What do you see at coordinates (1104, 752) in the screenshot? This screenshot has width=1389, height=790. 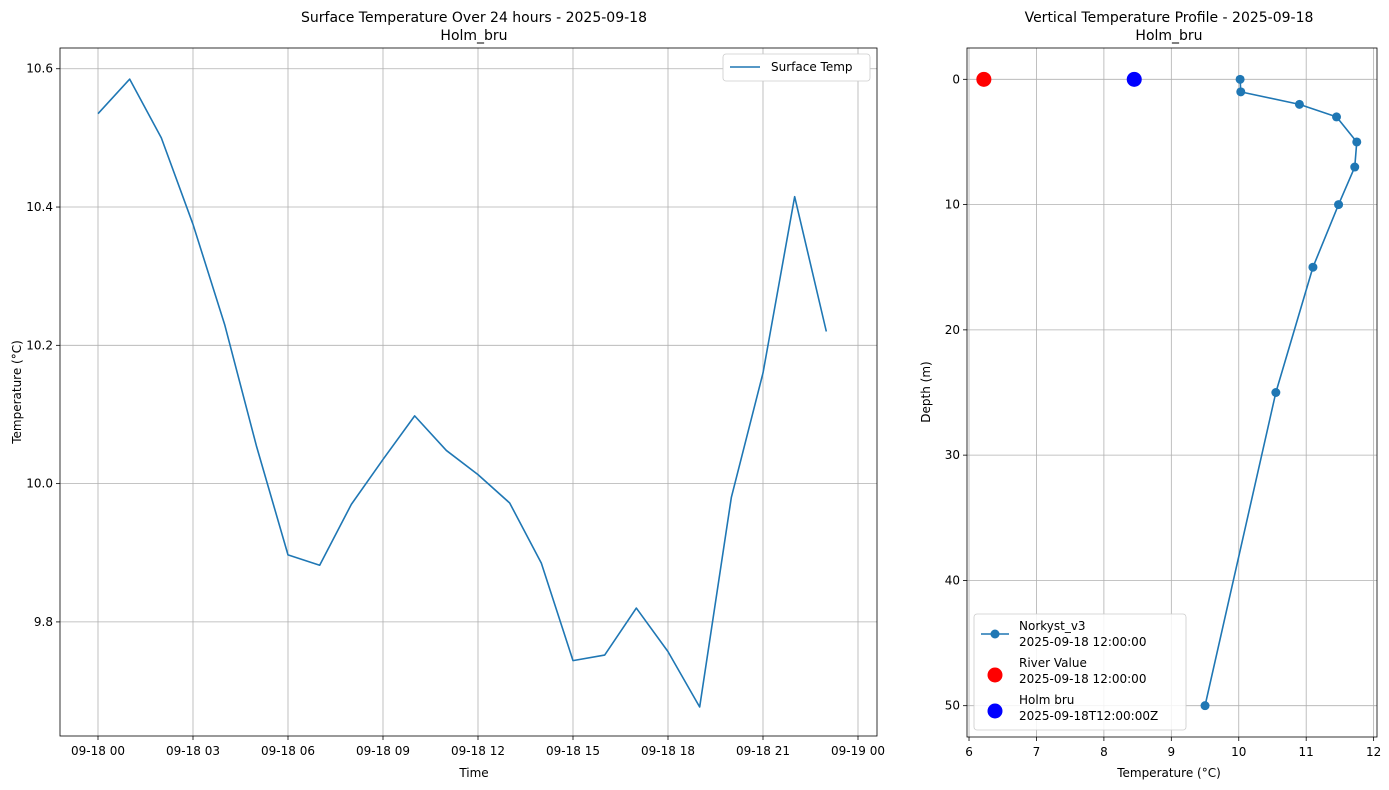 I see `chart2-x-tick-label: 8` at bounding box center [1104, 752].